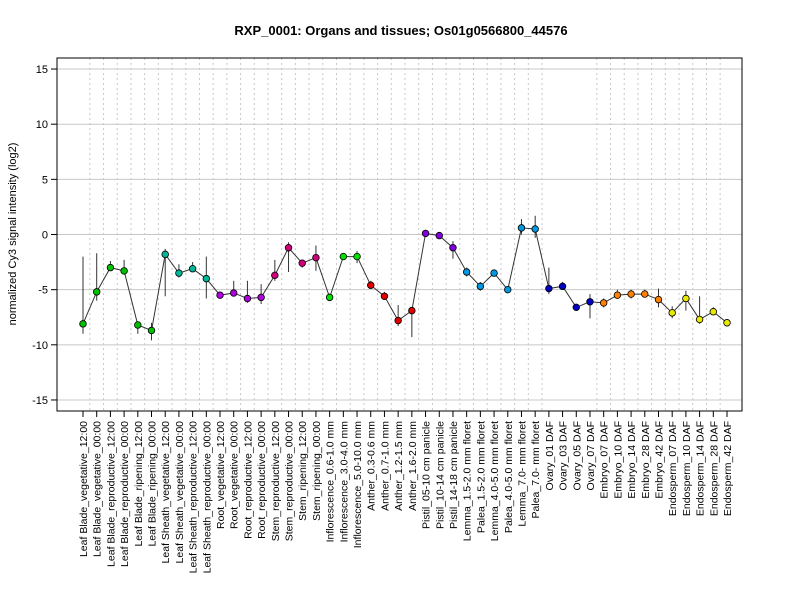 The height and width of the screenshot is (600, 800). I want to click on x-tick-label: Inflorescence_0.6-1.0 mm, so click(331, 482).